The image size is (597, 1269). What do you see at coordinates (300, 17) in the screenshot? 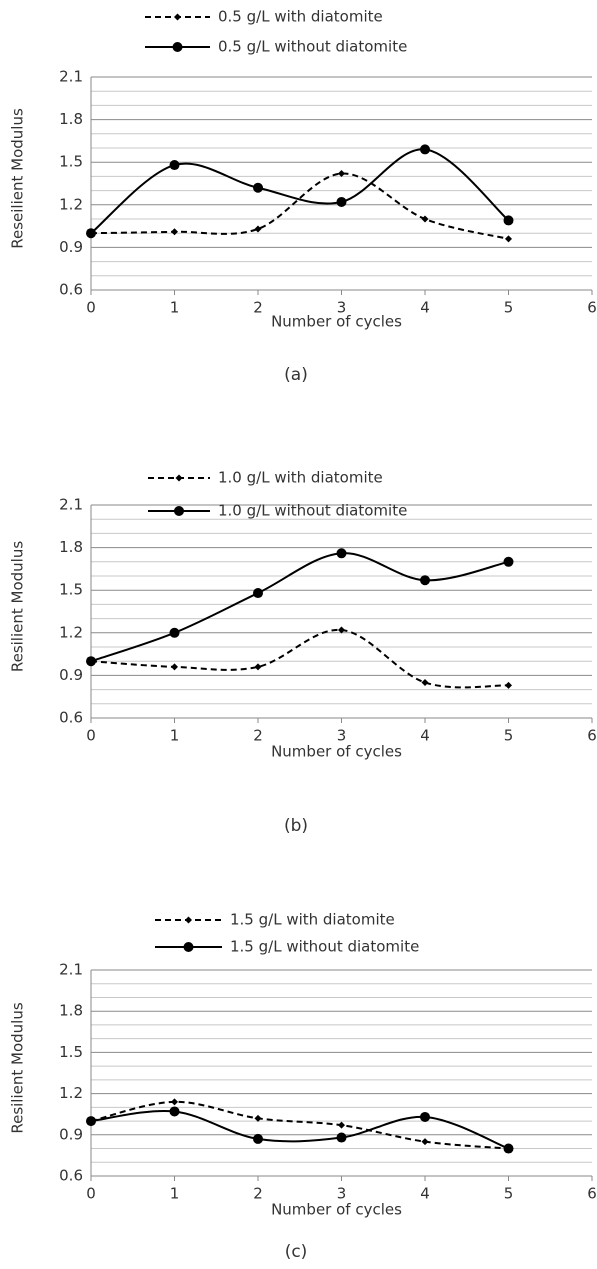
I see `legend-label: 0.5 g/L with diatomite` at bounding box center [300, 17].